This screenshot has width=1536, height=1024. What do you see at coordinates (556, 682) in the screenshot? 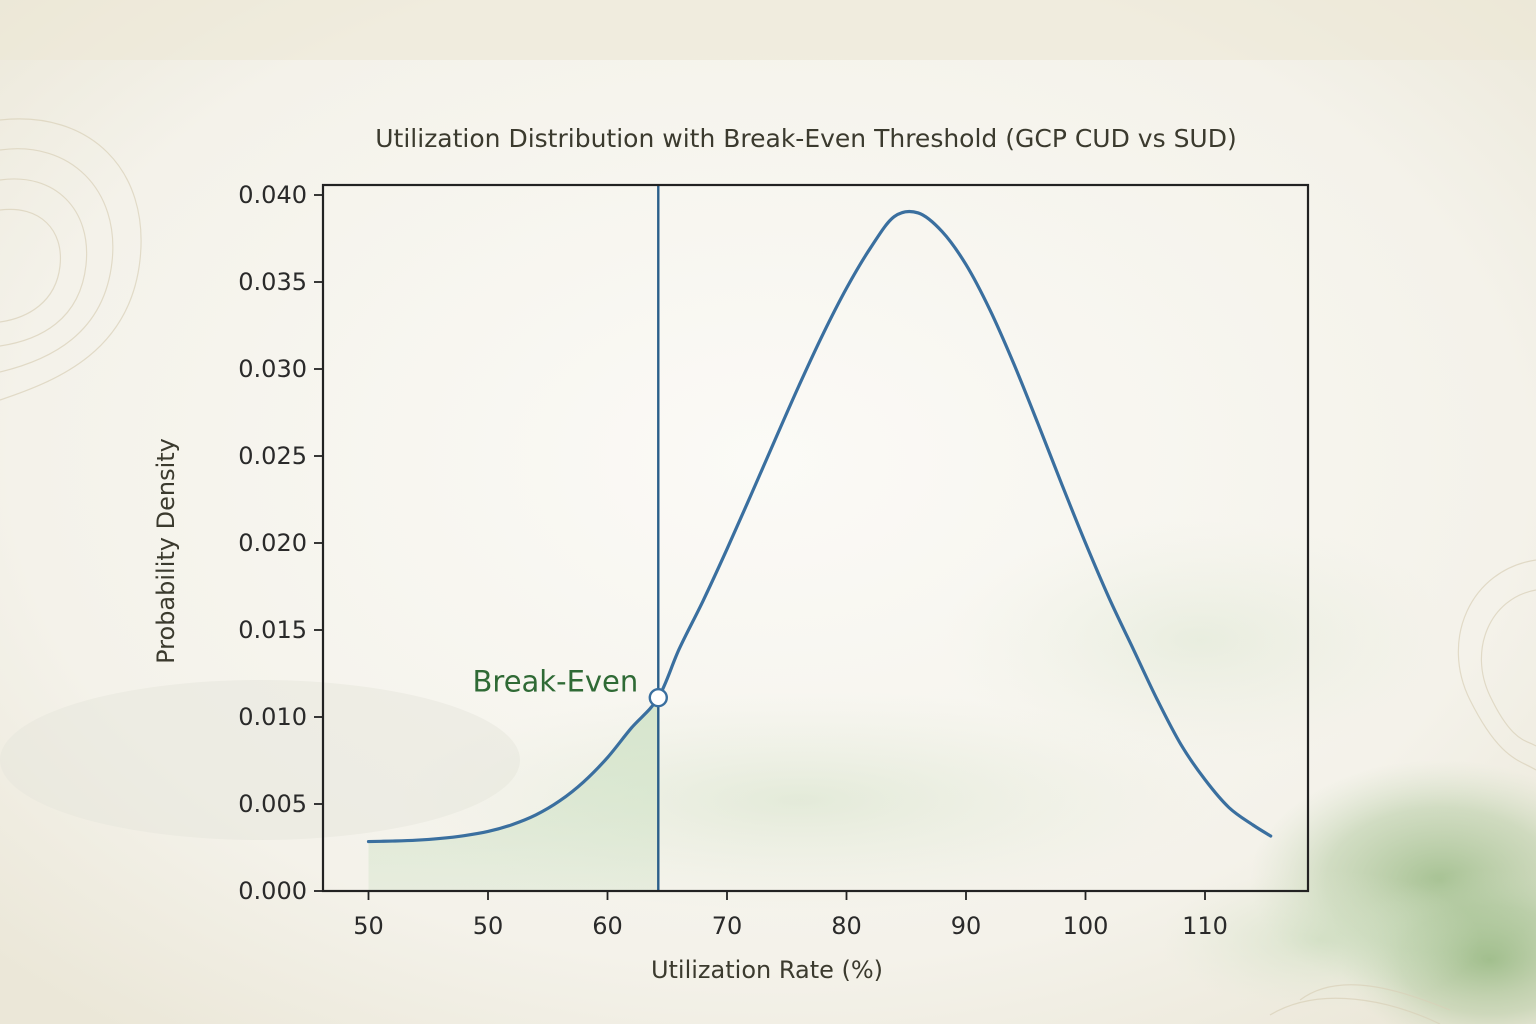
I see `break-even-label: Break-Even` at bounding box center [556, 682].